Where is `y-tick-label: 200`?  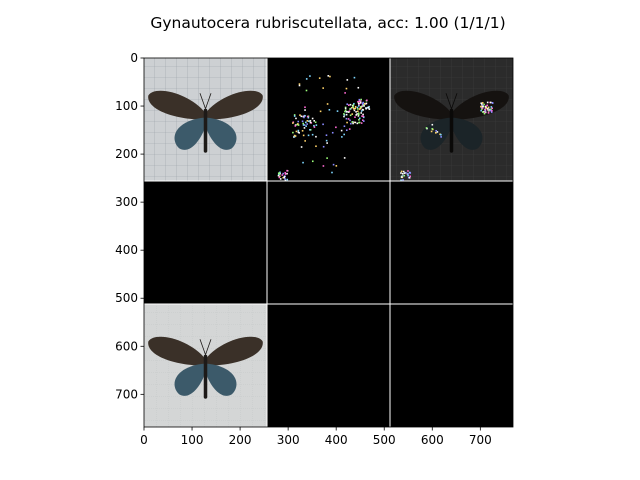
y-tick-label: 200 is located at coordinates (126, 154).